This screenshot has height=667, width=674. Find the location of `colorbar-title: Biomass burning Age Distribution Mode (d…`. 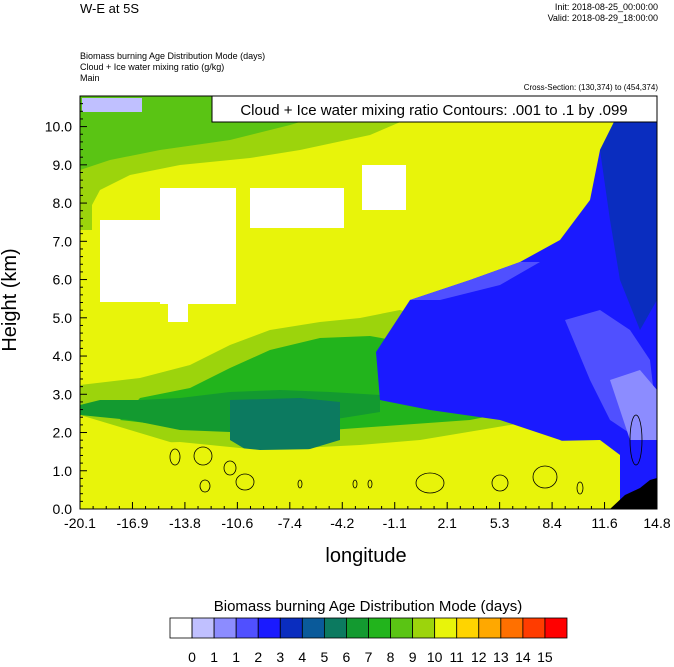

colorbar-title: Biomass burning Age Distribution Mode (d… is located at coordinates (368, 606).